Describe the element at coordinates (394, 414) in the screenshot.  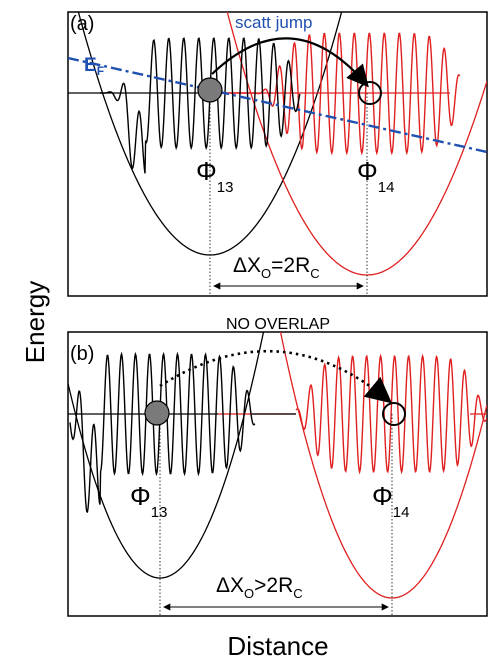
I see `panel-b-empty-state` at that location.